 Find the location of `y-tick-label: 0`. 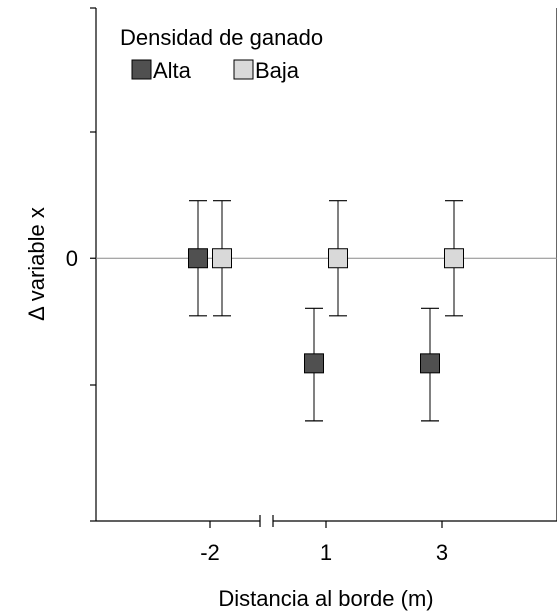

y-tick-label: 0 is located at coordinates (72, 258).